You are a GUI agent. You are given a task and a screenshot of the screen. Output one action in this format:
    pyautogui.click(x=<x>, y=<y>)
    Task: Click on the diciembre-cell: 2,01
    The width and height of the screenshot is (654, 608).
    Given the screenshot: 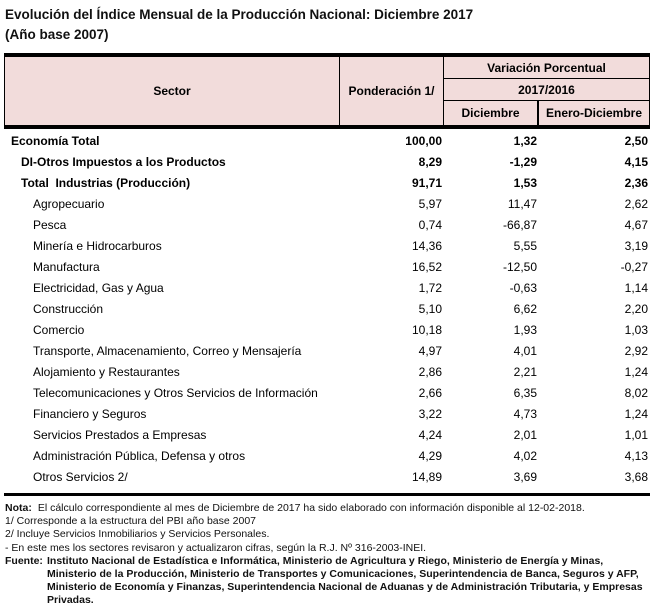 What is the action you would take?
    pyautogui.click(x=525, y=435)
    